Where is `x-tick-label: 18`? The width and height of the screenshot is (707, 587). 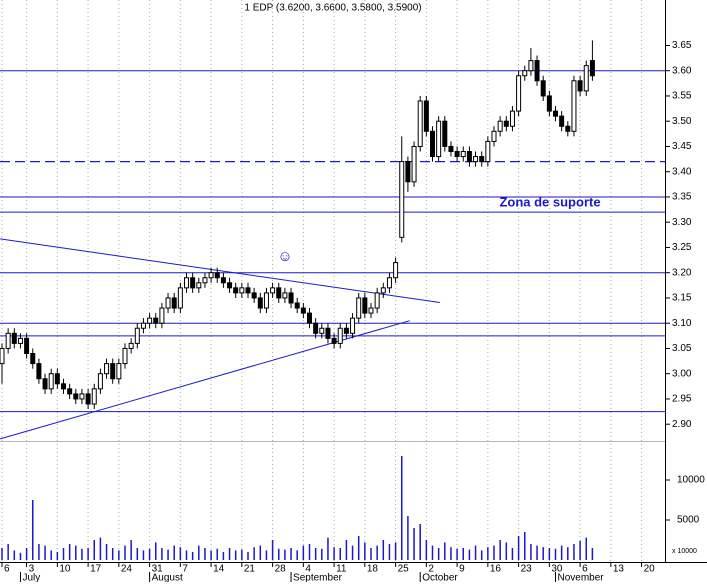 x-tick-label: 18 is located at coordinates (373, 569).